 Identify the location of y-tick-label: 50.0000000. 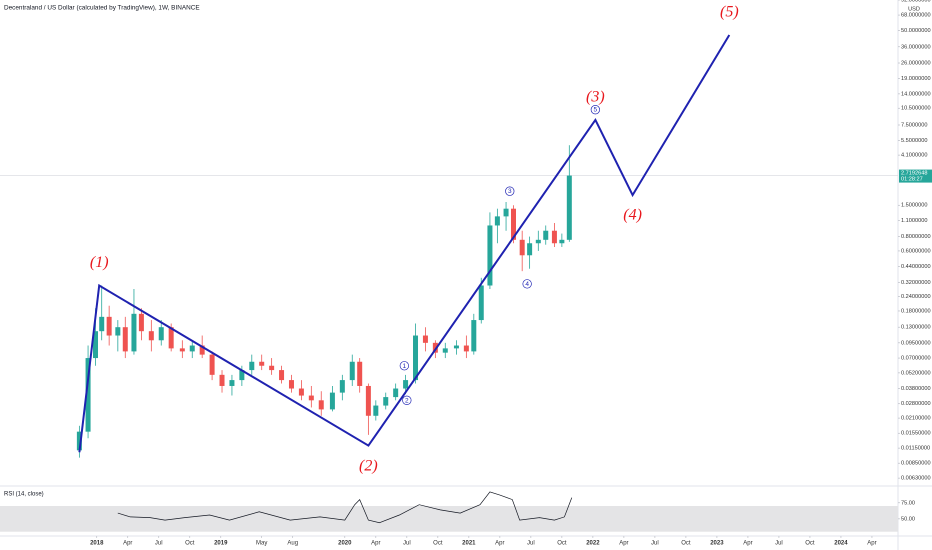
(916, 31).